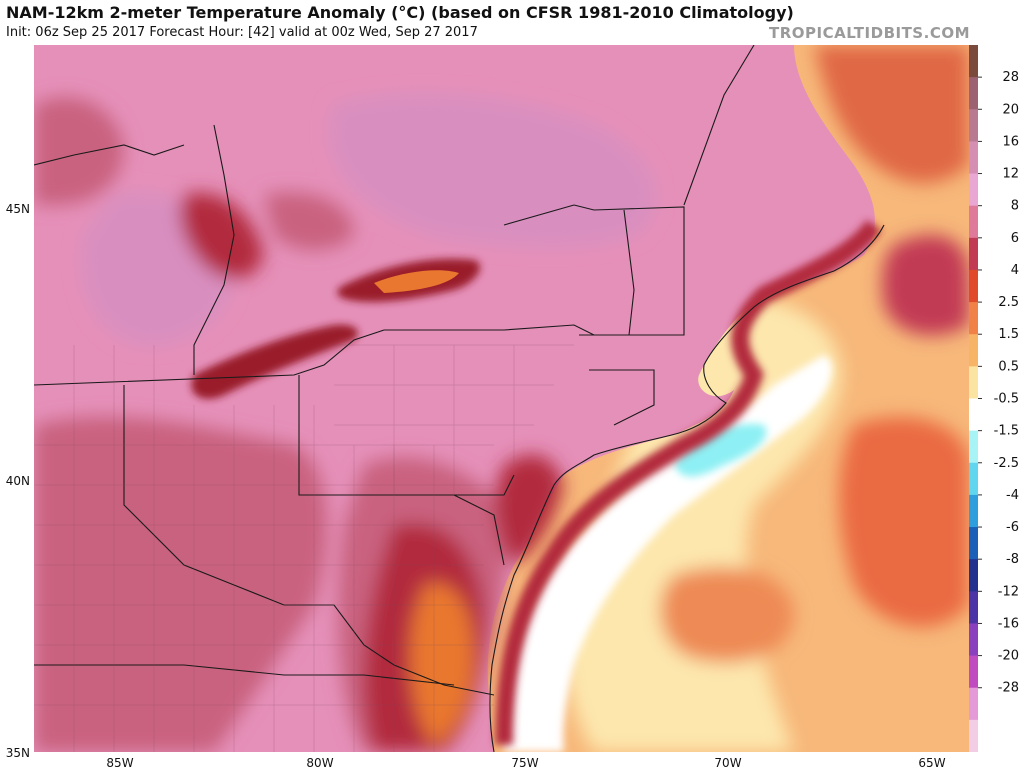 This screenshot has width=1024, height=772. What do you see at coordinates (1012, 559) in the screenshot?
I see `colorbar-label: -8` at bounding box center [1012, 559].